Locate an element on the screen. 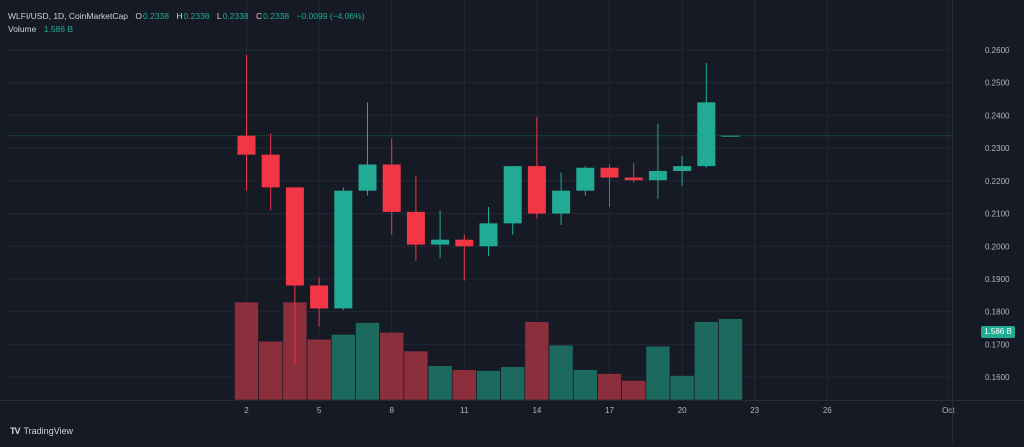 Image resolution: width=1024 pixels, height=447 pixels. x-tick-label: 11 is located at coordinates (464, 410).